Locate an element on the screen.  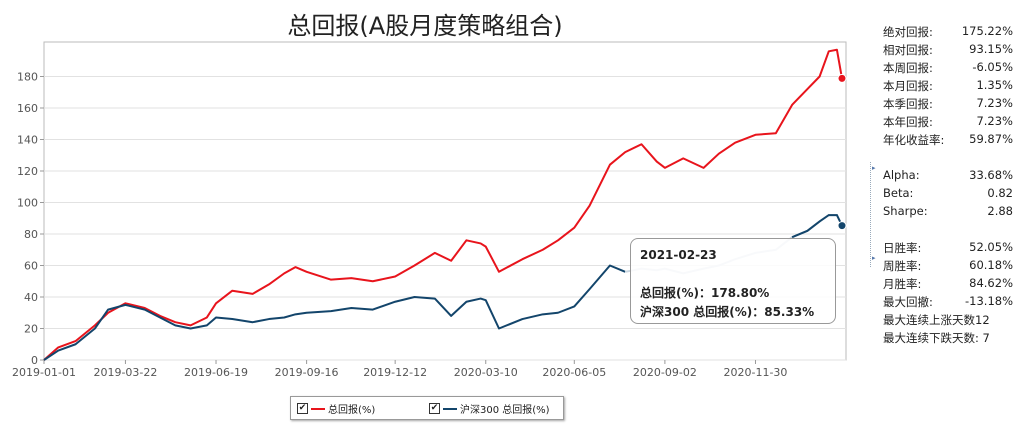
x-tick-label: 2019-03-22 is located at coordinates (125, 372).